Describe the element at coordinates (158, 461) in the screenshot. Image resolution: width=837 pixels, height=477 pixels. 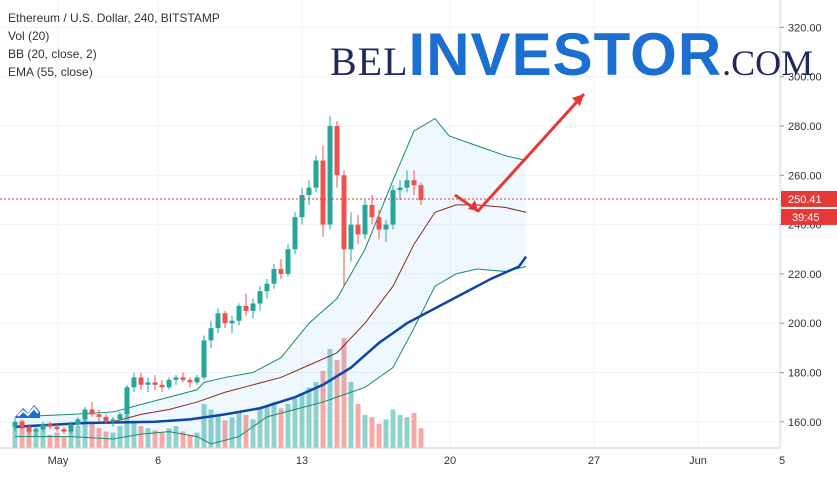
I see `time-tick-label: 6` at that location.